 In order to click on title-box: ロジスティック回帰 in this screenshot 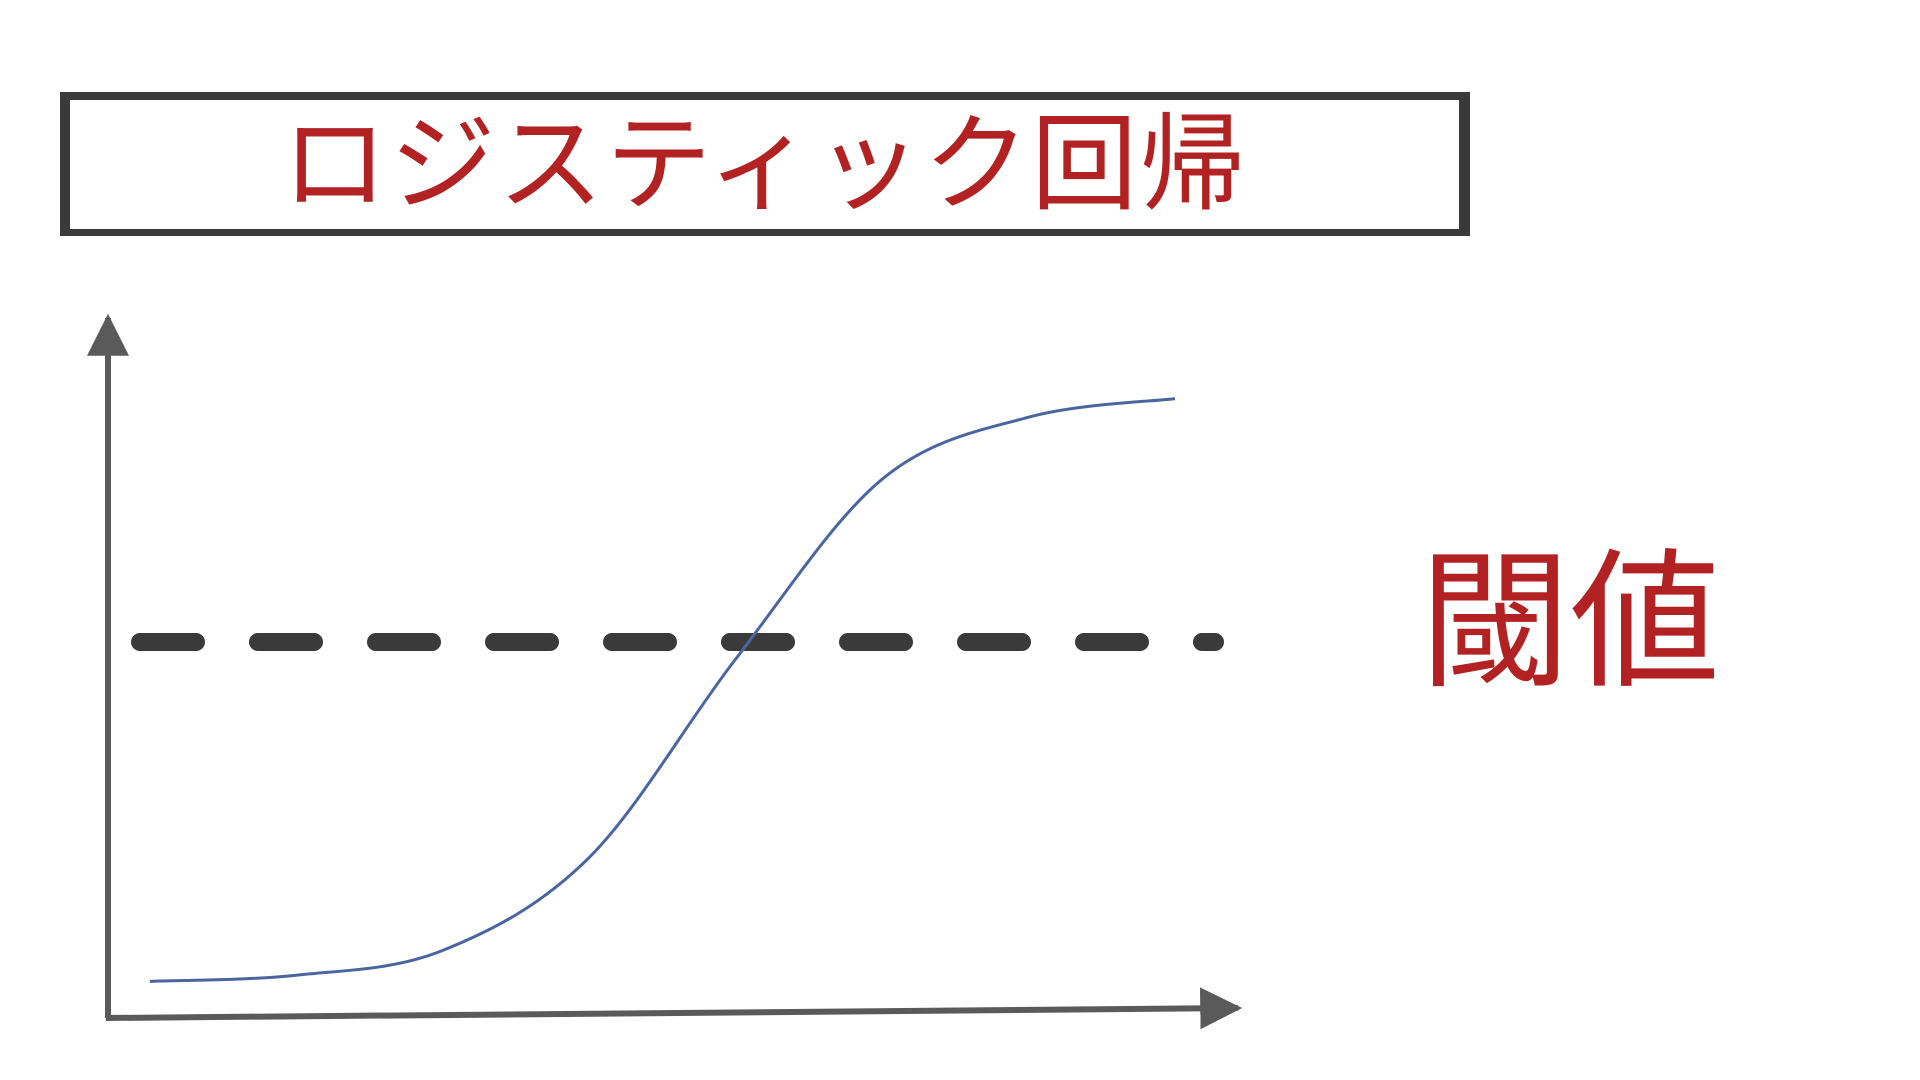, I will do `click(765, 164)`.